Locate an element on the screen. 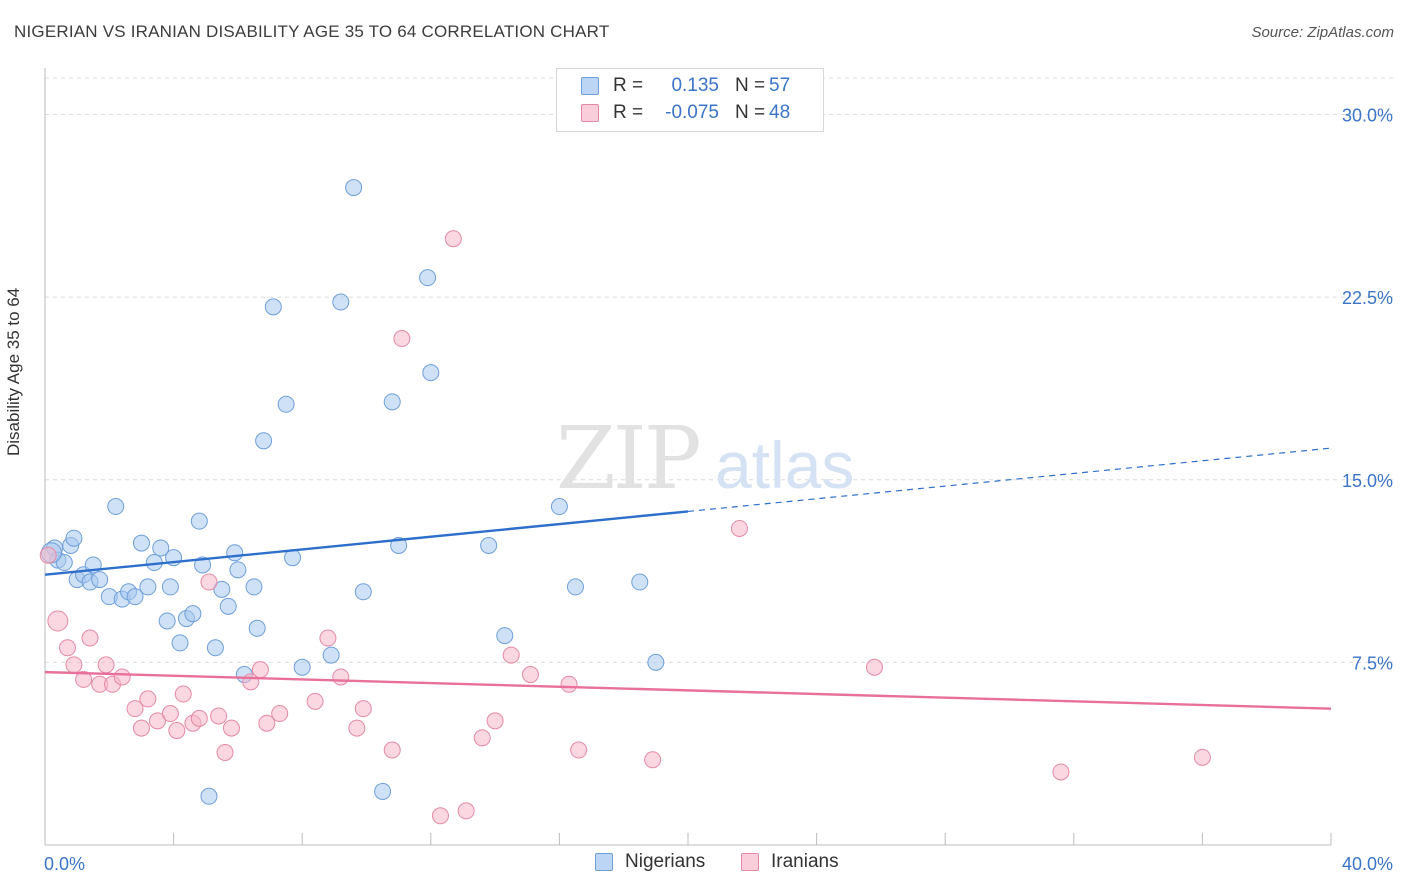 The height and width of the screenshot is (892, 1406). y-tick-label: 7.5% is located at coordinates (1372, 663).